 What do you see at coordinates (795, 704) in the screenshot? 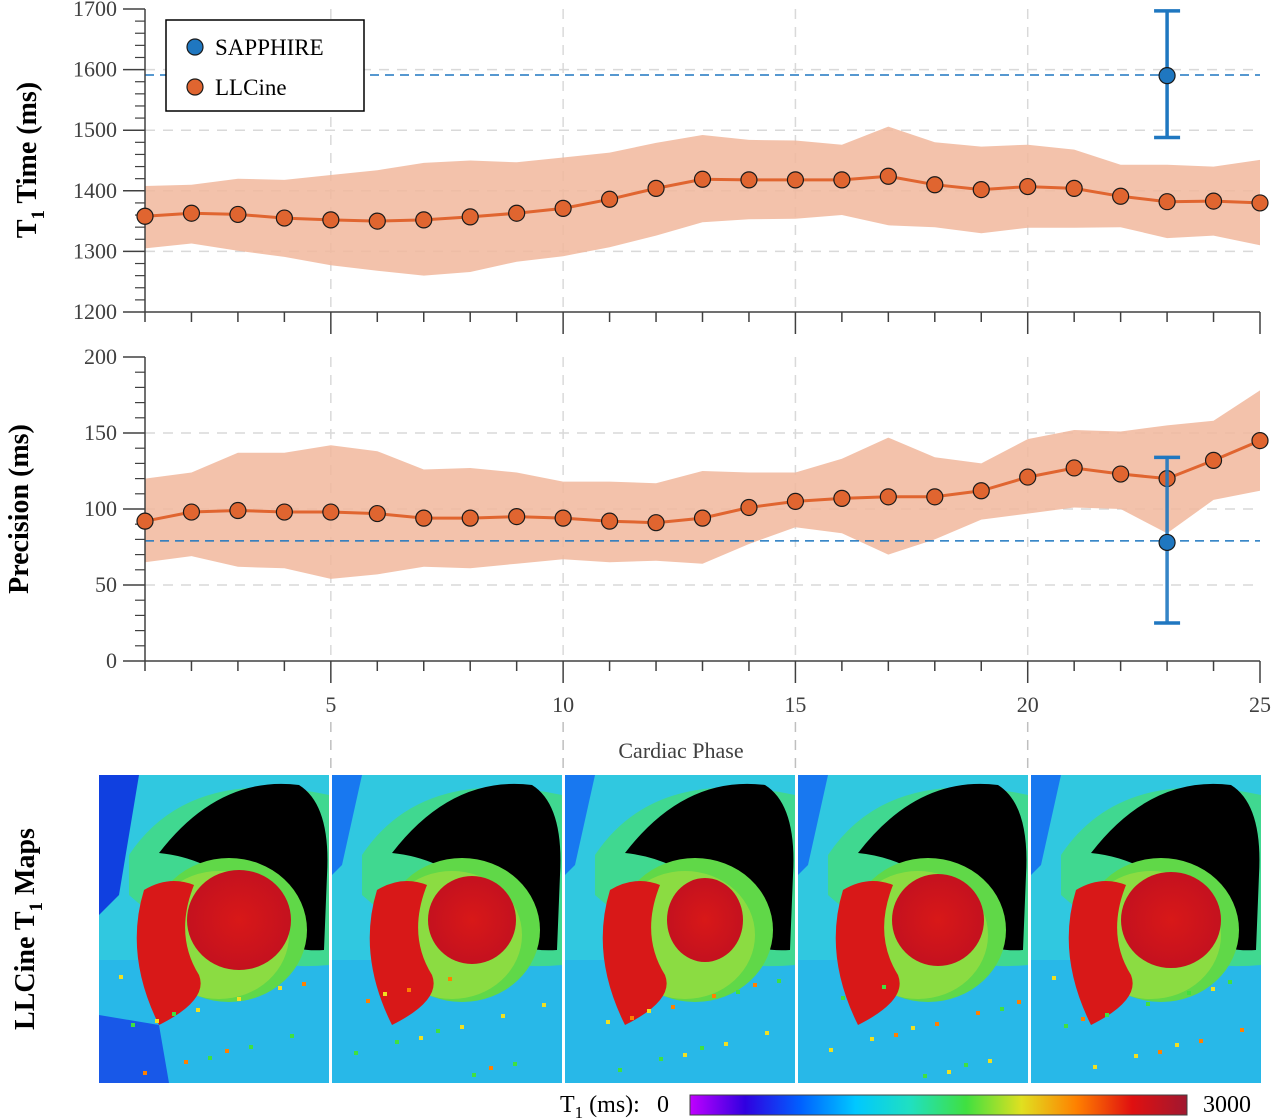
I see `x-tick-label: 15` at bounding box center [795, 704].